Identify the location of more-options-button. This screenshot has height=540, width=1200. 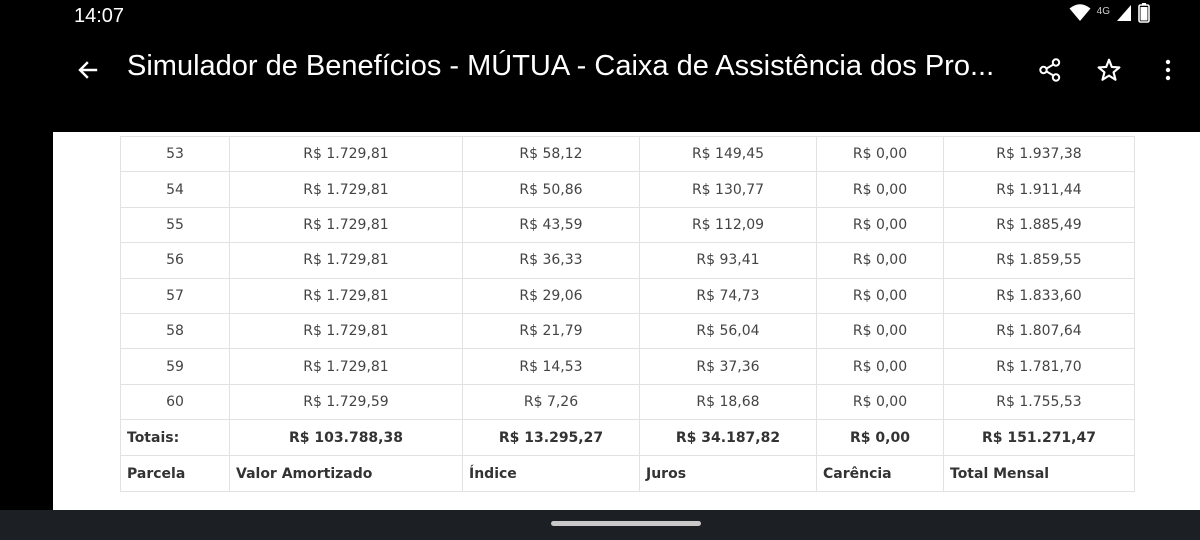
(1168, 72).